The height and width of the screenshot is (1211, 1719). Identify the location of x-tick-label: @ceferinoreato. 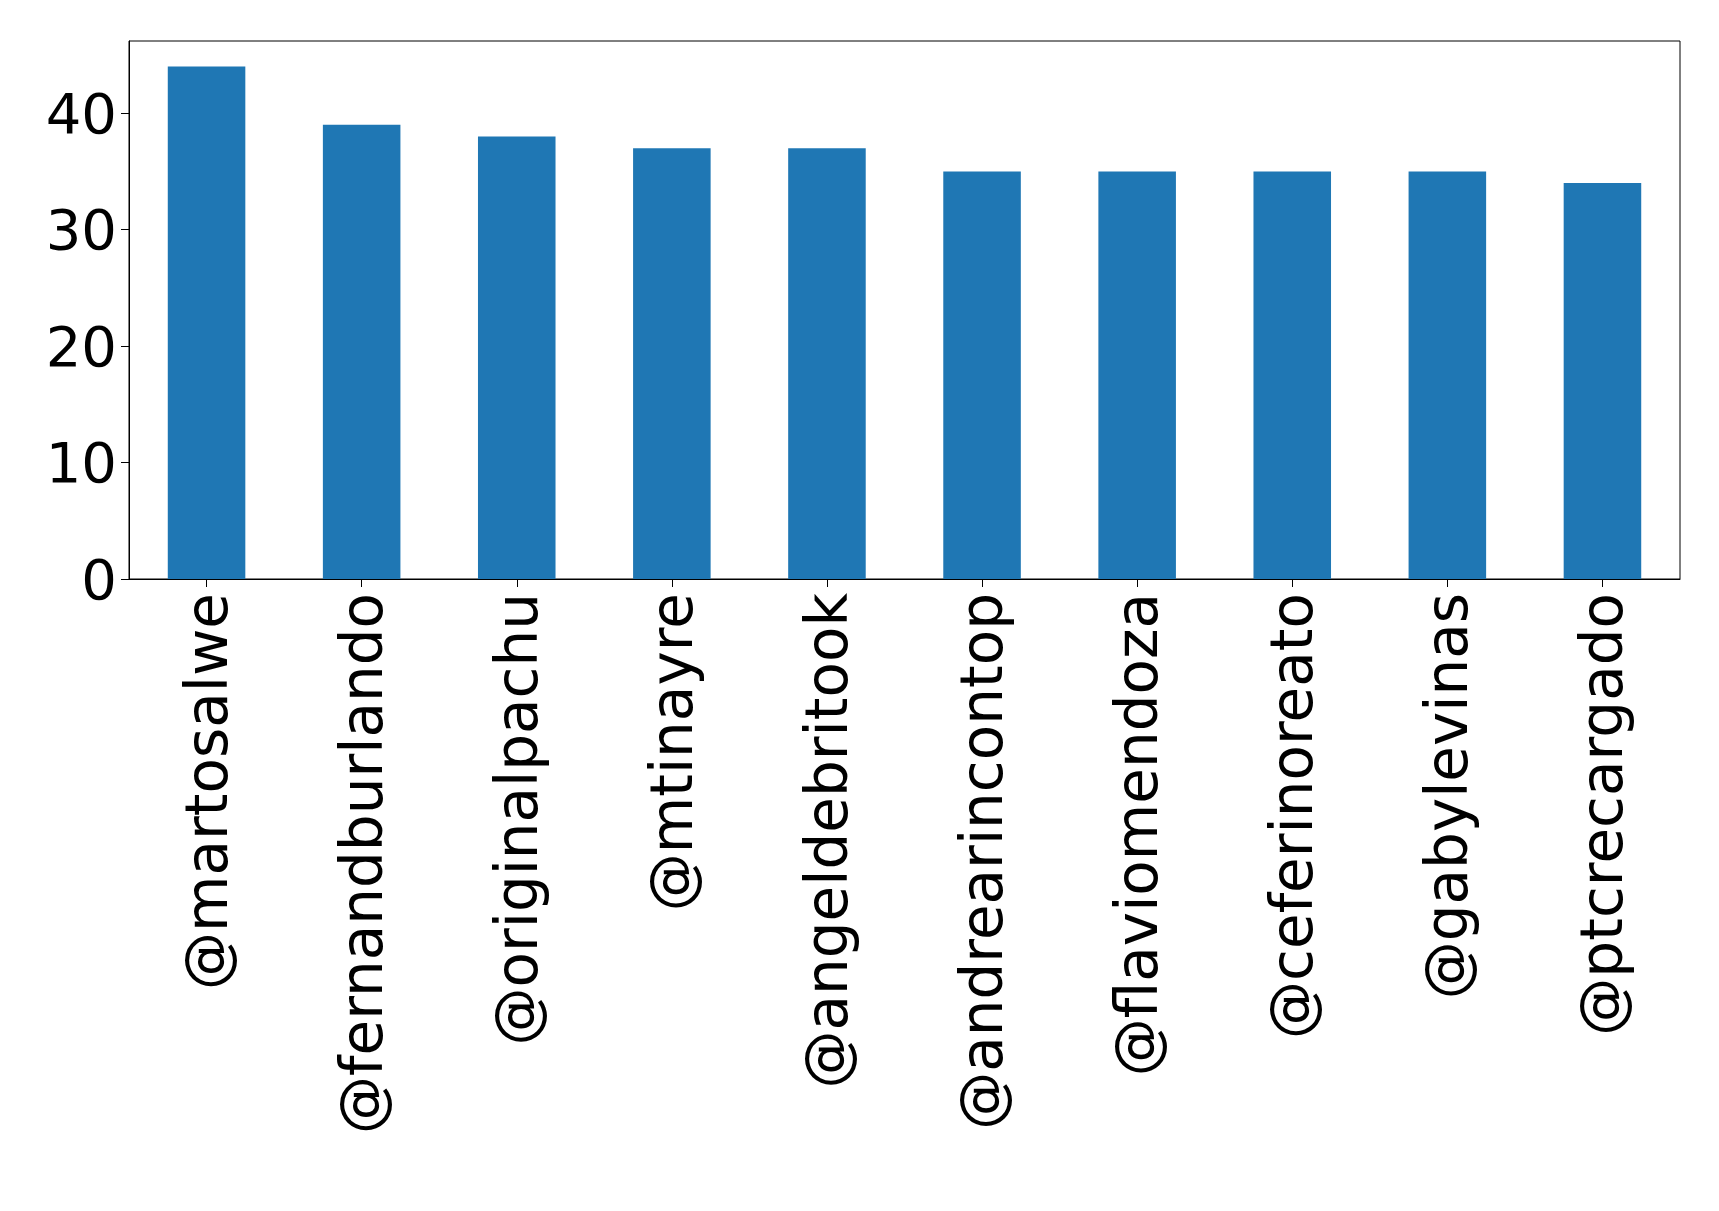
(1292, 816).